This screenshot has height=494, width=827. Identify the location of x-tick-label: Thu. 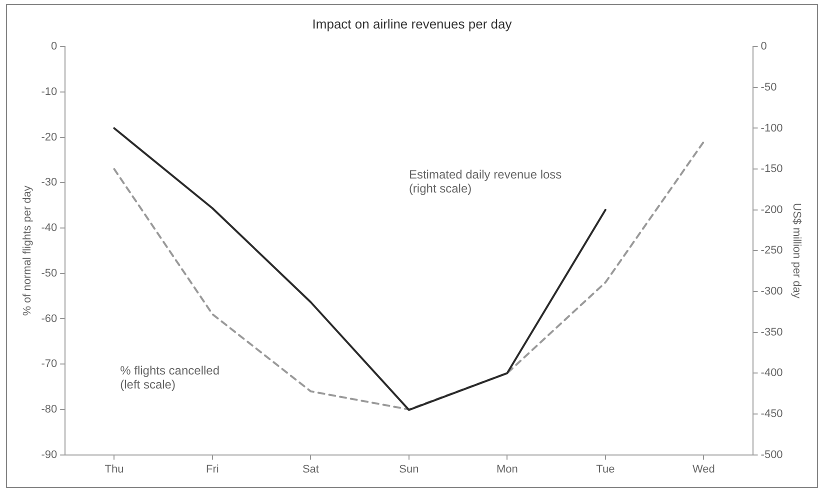
(114, 469).